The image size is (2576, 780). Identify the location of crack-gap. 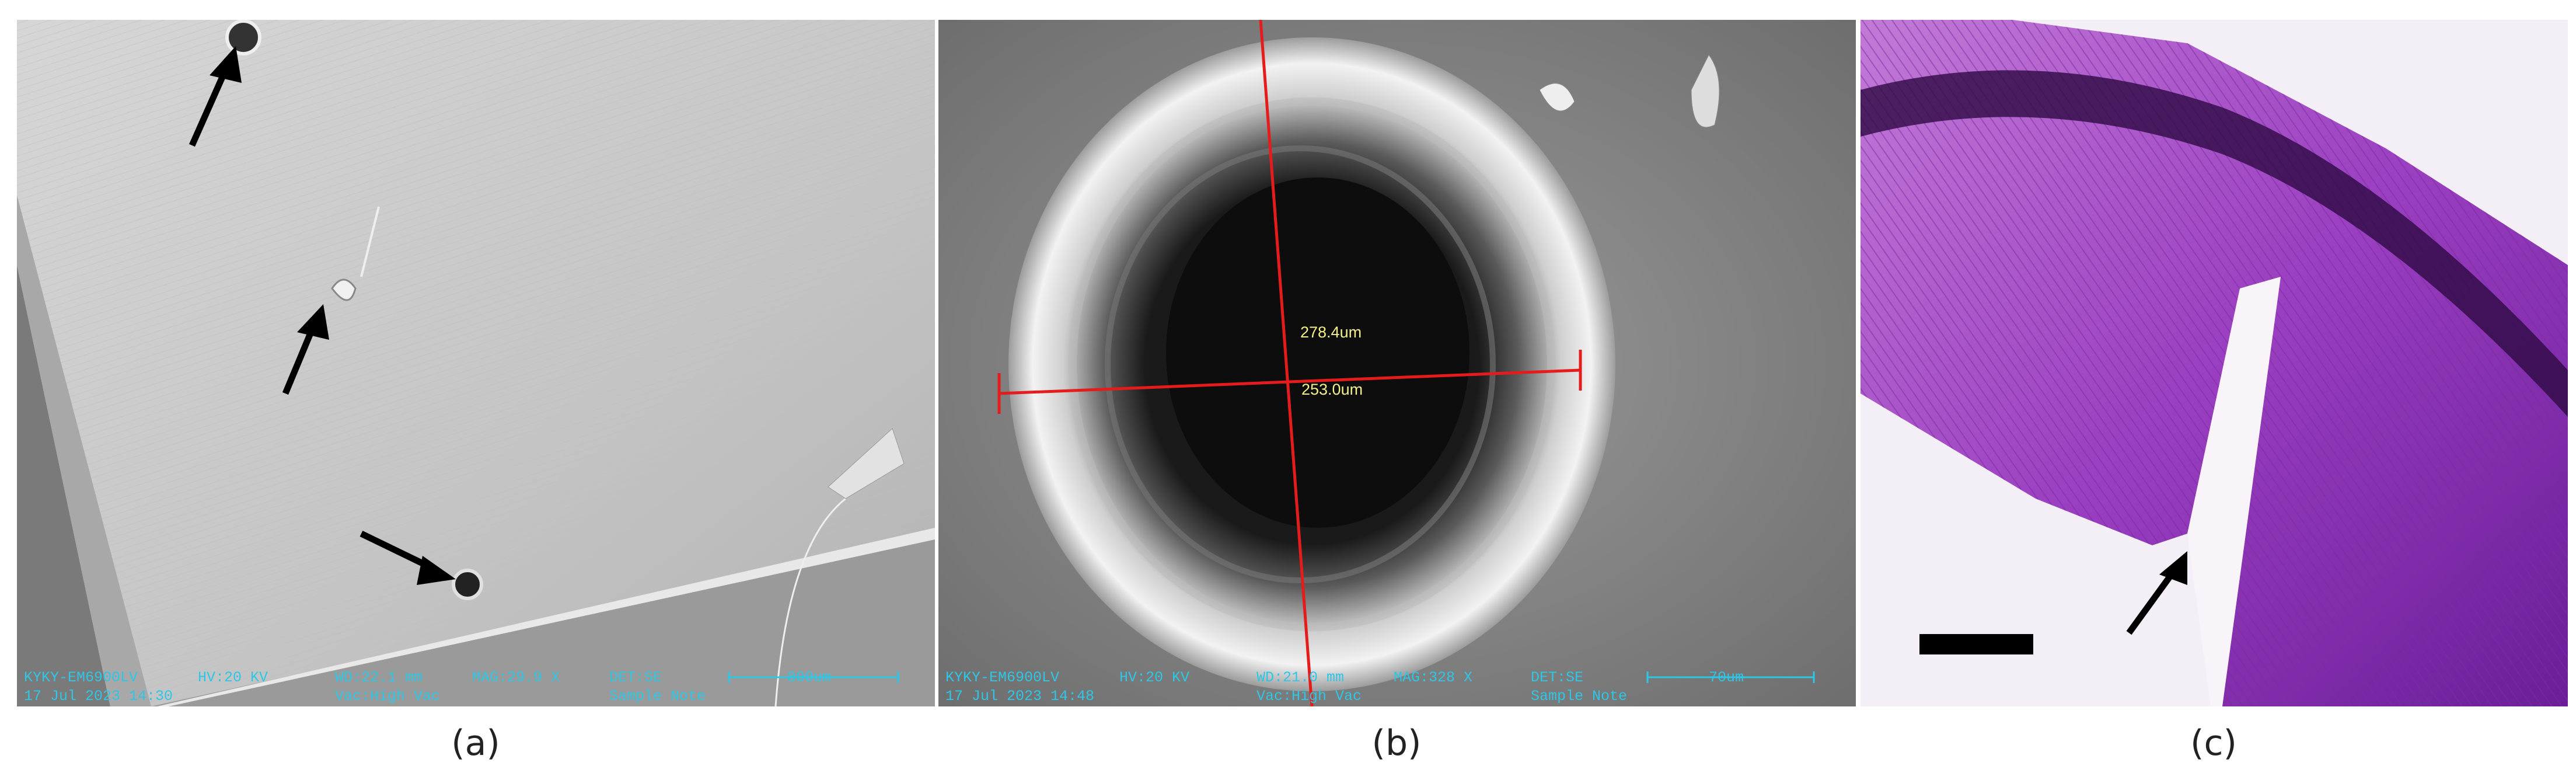
(2234, 491).